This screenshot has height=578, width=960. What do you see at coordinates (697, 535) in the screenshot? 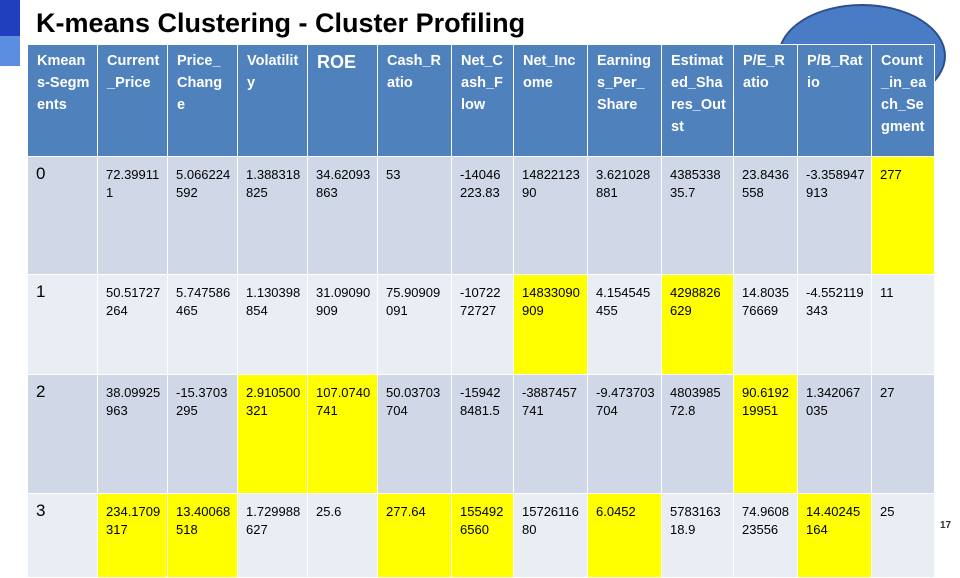
I see `table-cell: 578316318.9` at bounding box center [697, 535].